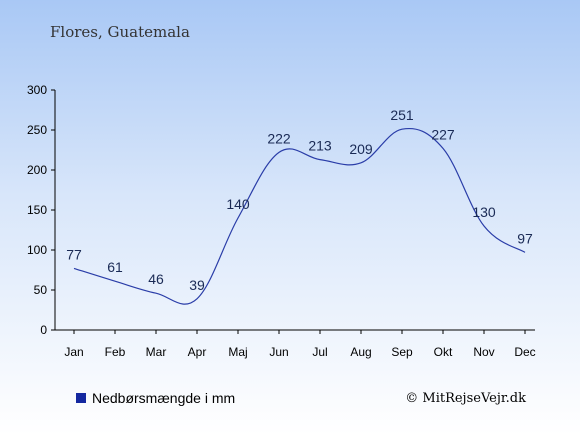 This screenshot has width=580, height=435. Describe the element at coordinates (525, 238) in the screenshot. I see `data-label: 97` at that location.